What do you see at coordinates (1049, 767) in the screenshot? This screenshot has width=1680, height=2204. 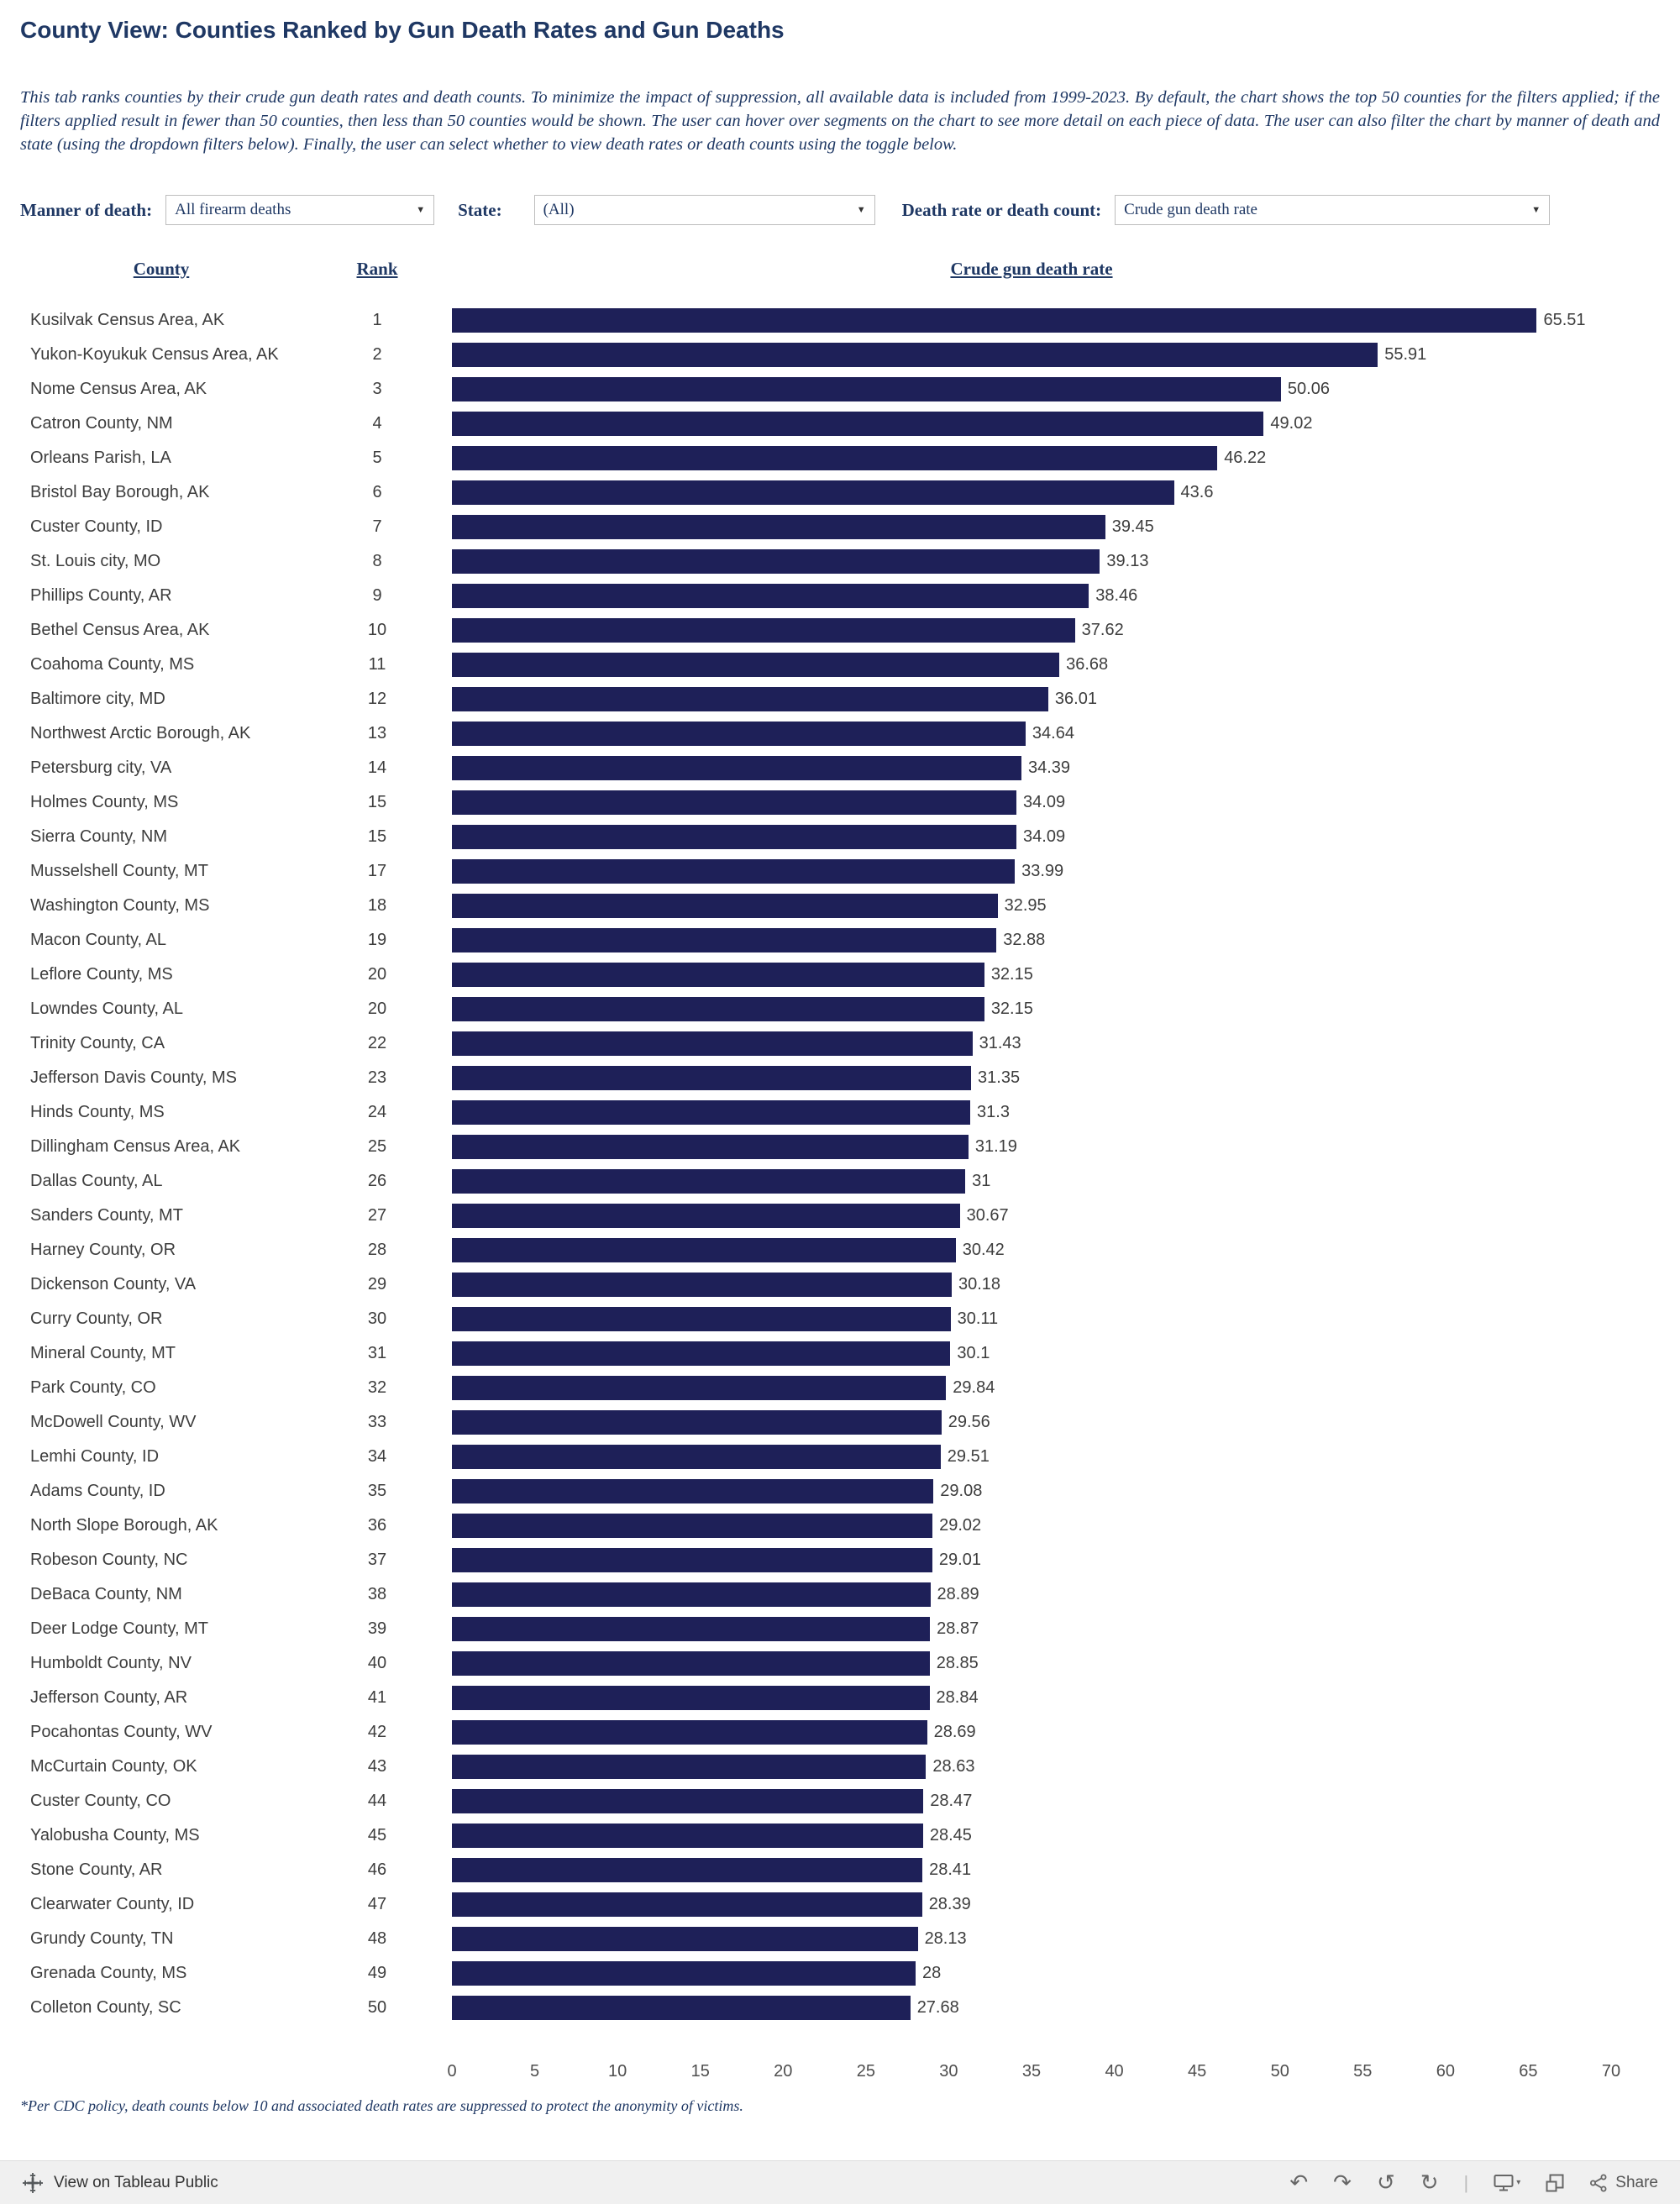 I see `bar-value-label: 34.39` at bounding box center [1049, 767].